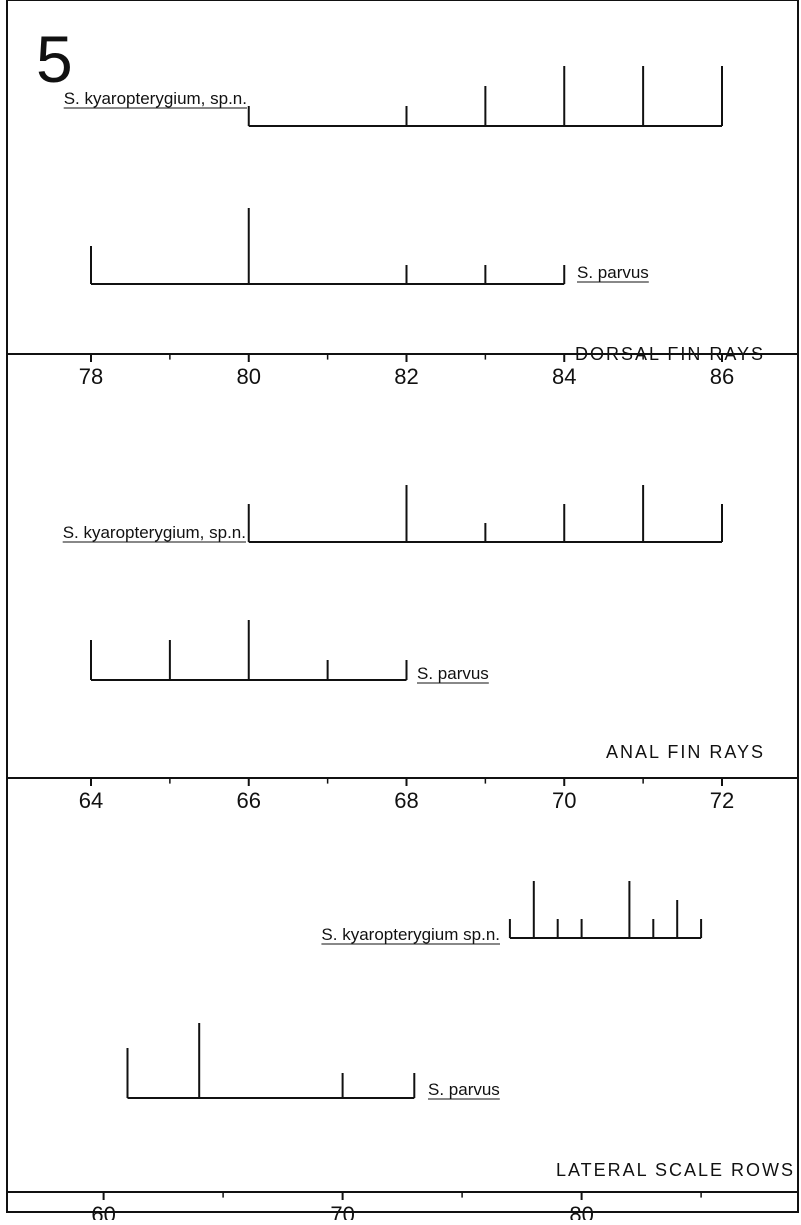  What do you see at coordinates (54, 59) in the screenshot?
I see `figure-number: 5` at bounding box center [54, 59].